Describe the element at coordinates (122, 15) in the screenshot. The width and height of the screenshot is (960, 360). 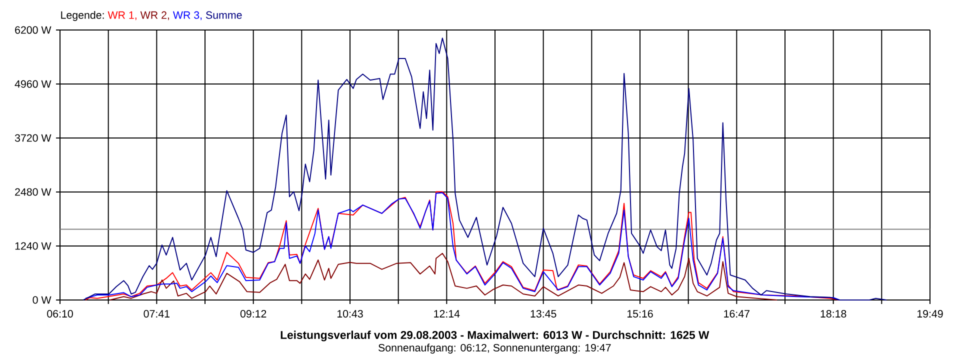
I see `text: WR 1,` at that location.